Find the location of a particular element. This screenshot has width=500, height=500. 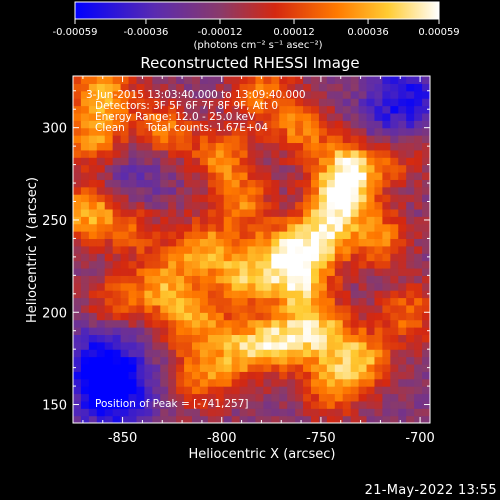

colorbar-bar is located at coordinates (257, 10).